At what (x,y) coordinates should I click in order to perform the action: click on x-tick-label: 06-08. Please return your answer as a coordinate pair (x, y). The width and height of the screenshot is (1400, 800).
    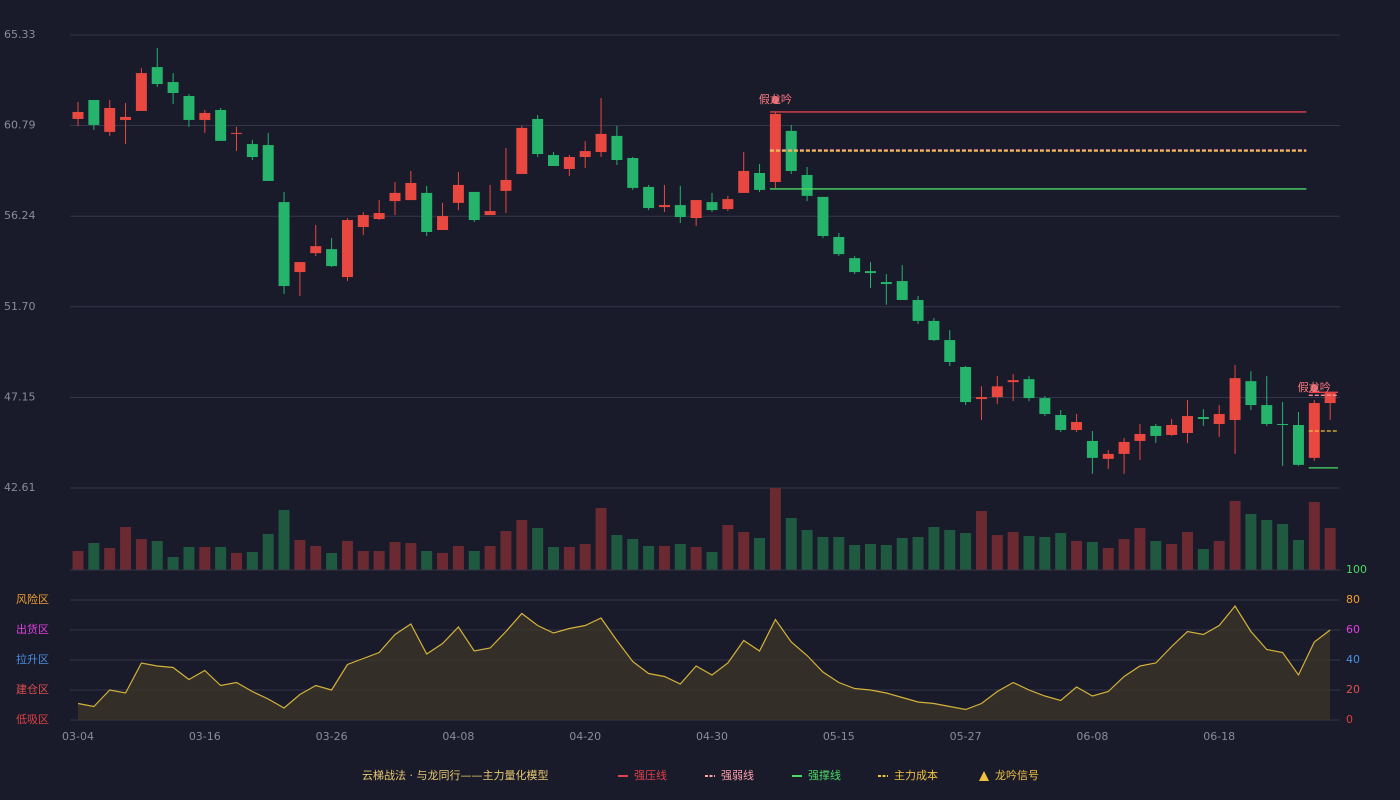
    Looking at the image, I should click on (1092, 736).